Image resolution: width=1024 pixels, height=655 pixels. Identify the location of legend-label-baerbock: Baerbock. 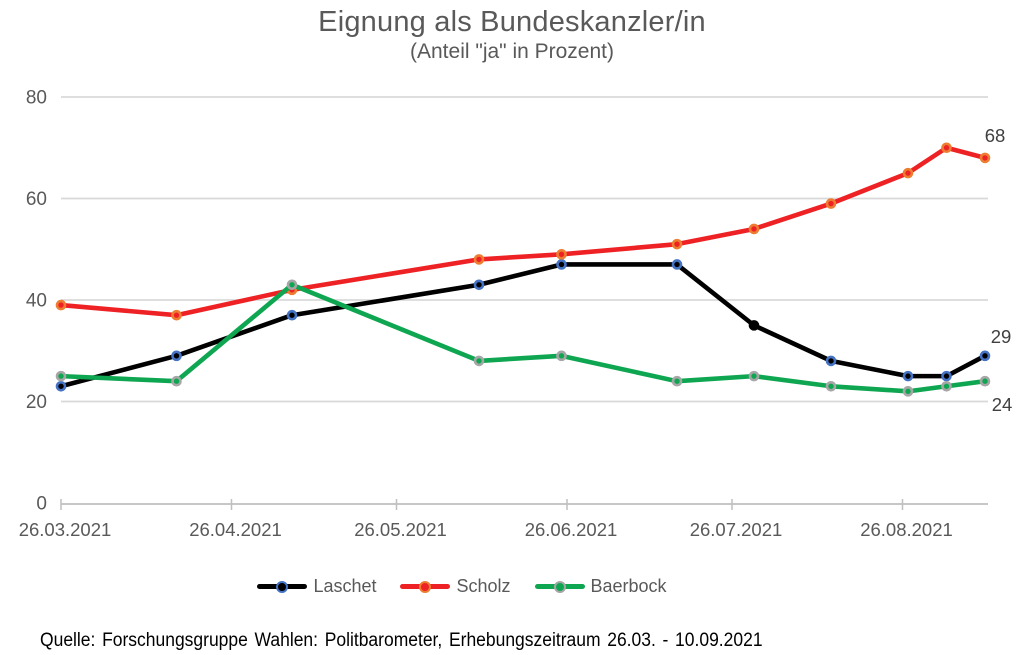
(628, 586).